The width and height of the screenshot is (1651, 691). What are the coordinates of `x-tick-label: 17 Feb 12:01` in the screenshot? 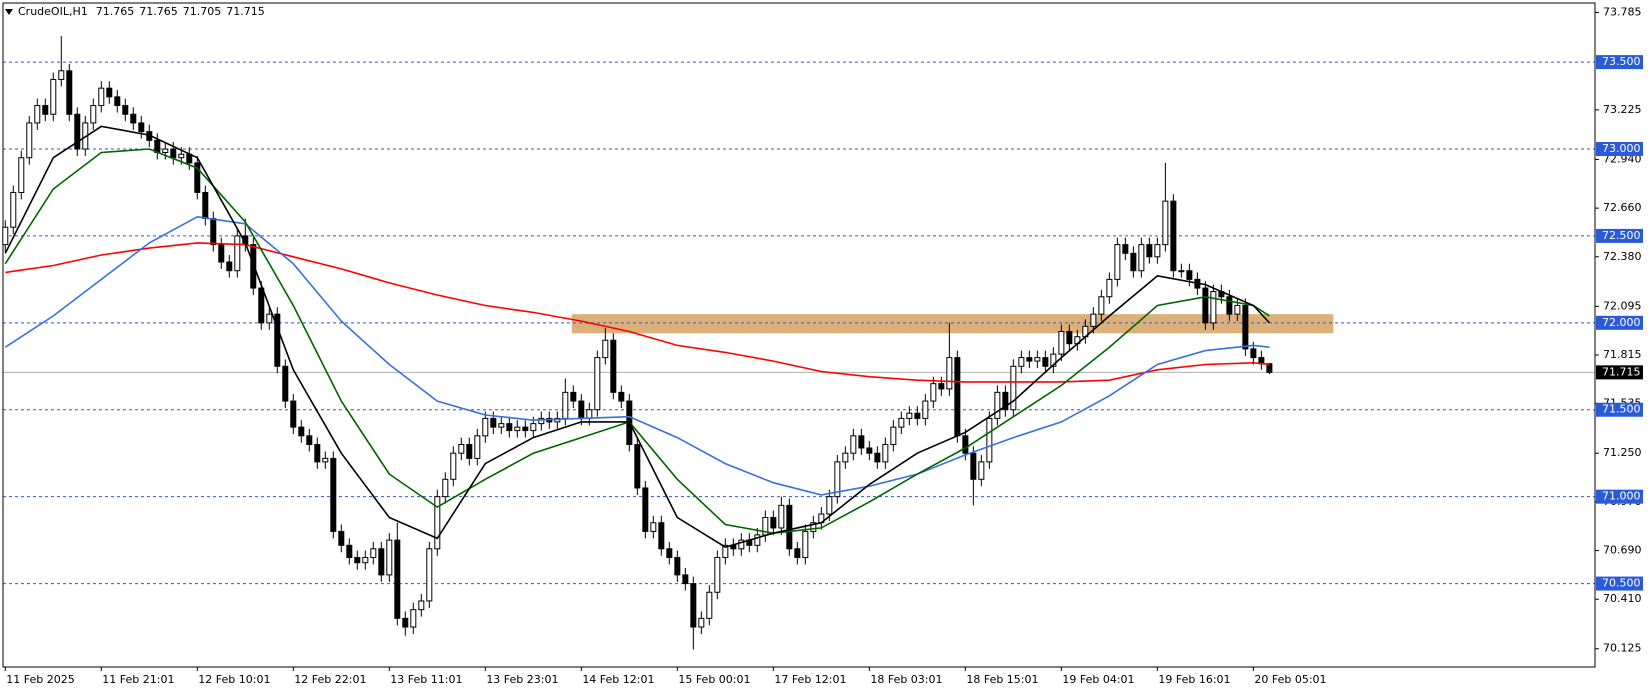 It's located at (810, 679).